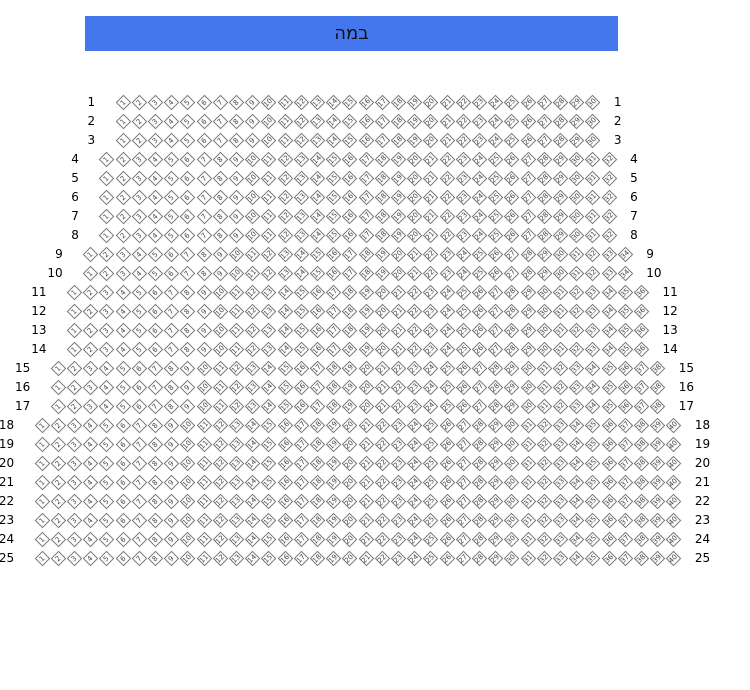  I want to click on seat: 29, so click(576, 102).